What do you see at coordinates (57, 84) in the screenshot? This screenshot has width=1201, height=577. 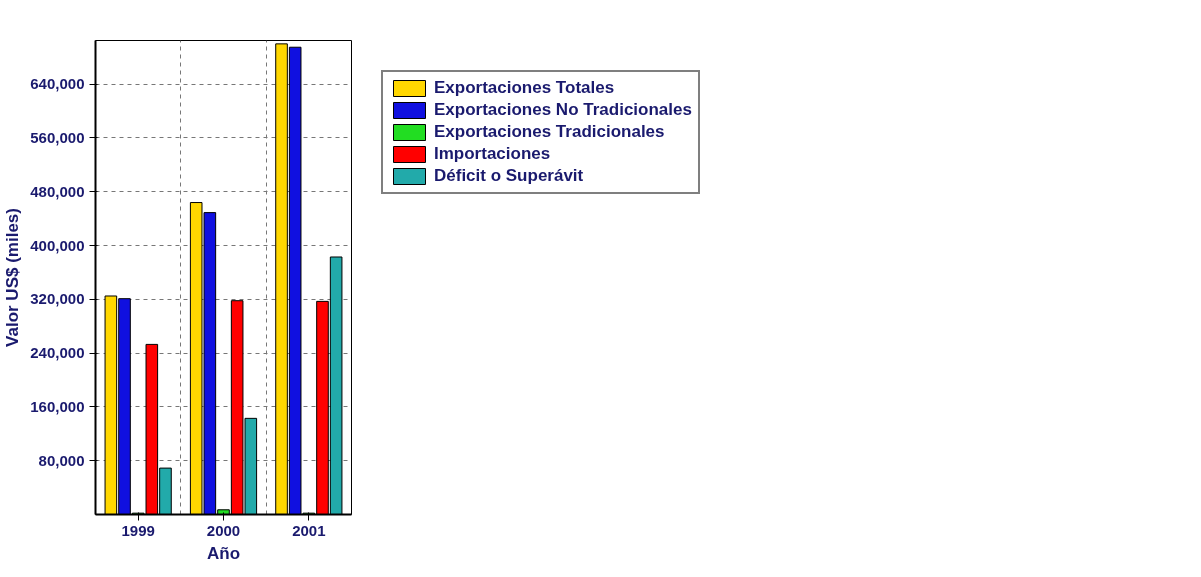 I see `y-tick-label: 640,000` at bounding box center [57, 84].